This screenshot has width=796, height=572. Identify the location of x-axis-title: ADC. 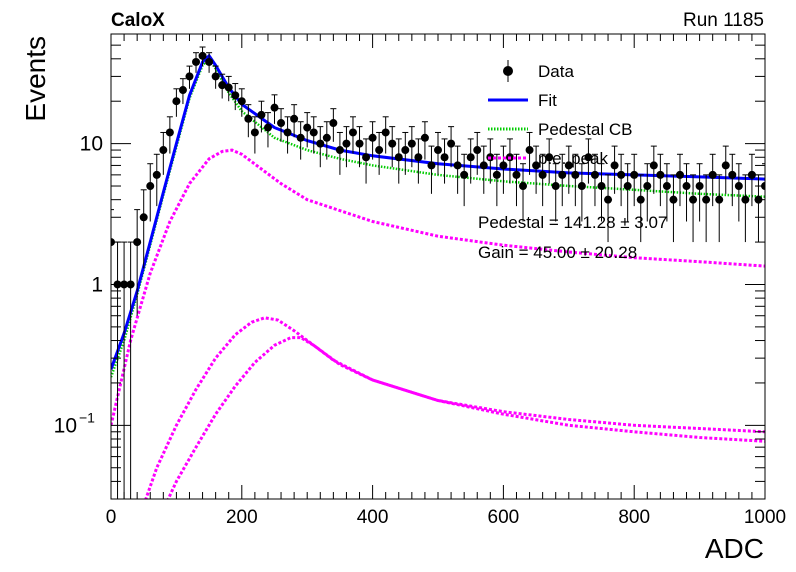
(734, 548).